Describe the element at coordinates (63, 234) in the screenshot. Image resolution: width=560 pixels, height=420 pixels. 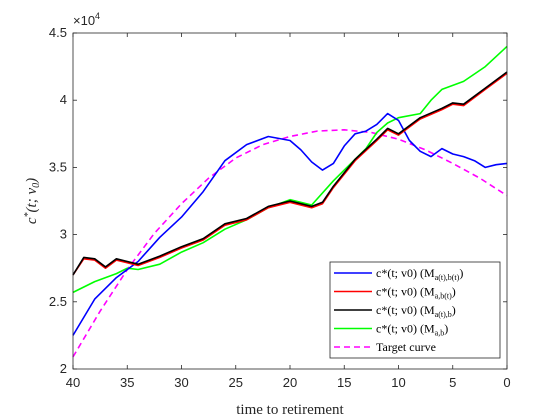
I see `y-tick-label: 3` at that location.